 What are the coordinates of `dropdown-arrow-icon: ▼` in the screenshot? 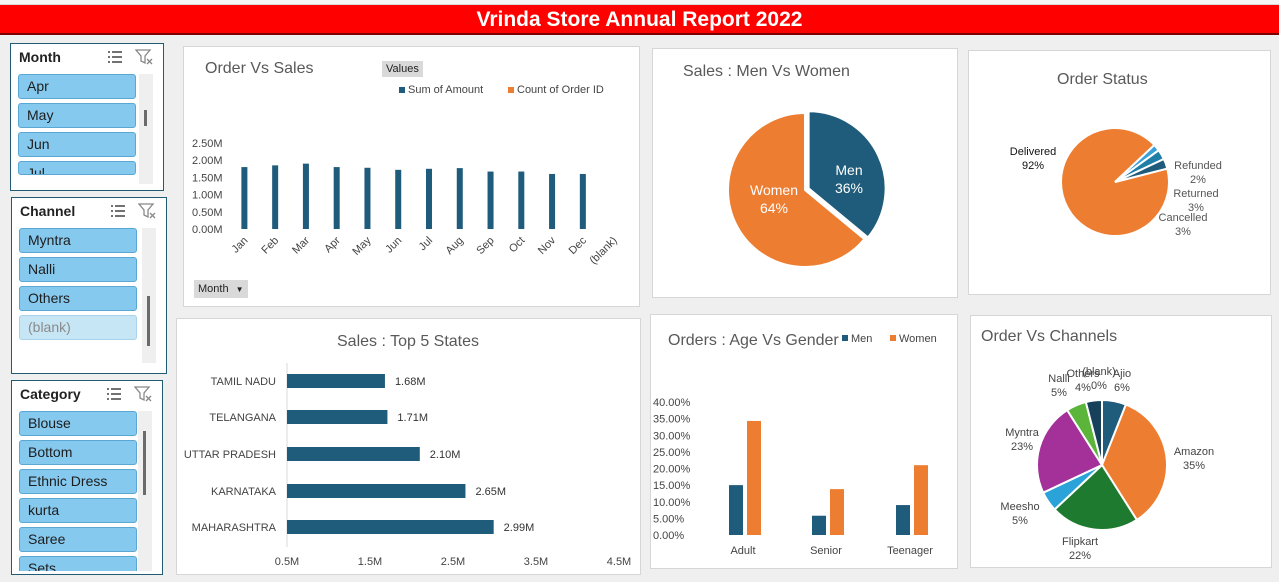 It's located at (239, 289).